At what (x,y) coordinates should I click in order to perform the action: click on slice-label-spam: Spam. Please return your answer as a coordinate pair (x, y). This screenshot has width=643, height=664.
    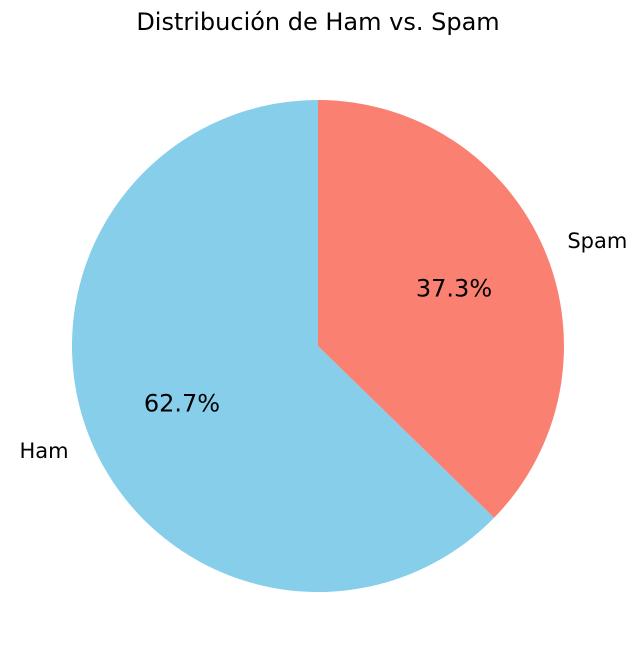
    Looking at the image, I should click on (597, 241).